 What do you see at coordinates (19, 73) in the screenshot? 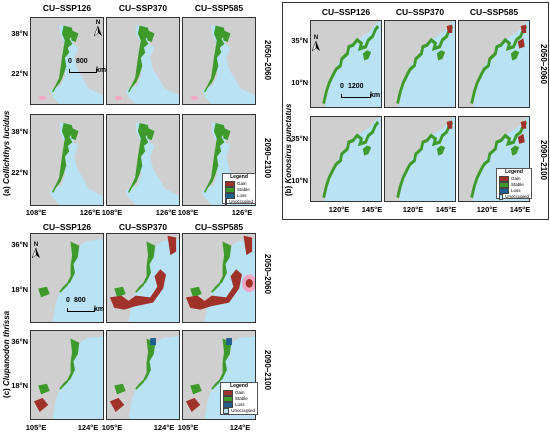
I see `lat-label-a-bot1: 22°N` at bounding box center [19, 73].